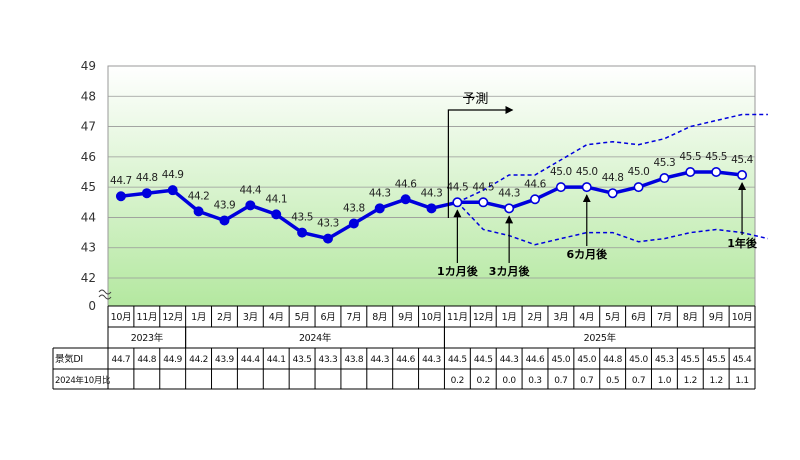  Describe the element at coordinates (665, 381) in the screenshot. I see `table-cell: 1.0` at that location.